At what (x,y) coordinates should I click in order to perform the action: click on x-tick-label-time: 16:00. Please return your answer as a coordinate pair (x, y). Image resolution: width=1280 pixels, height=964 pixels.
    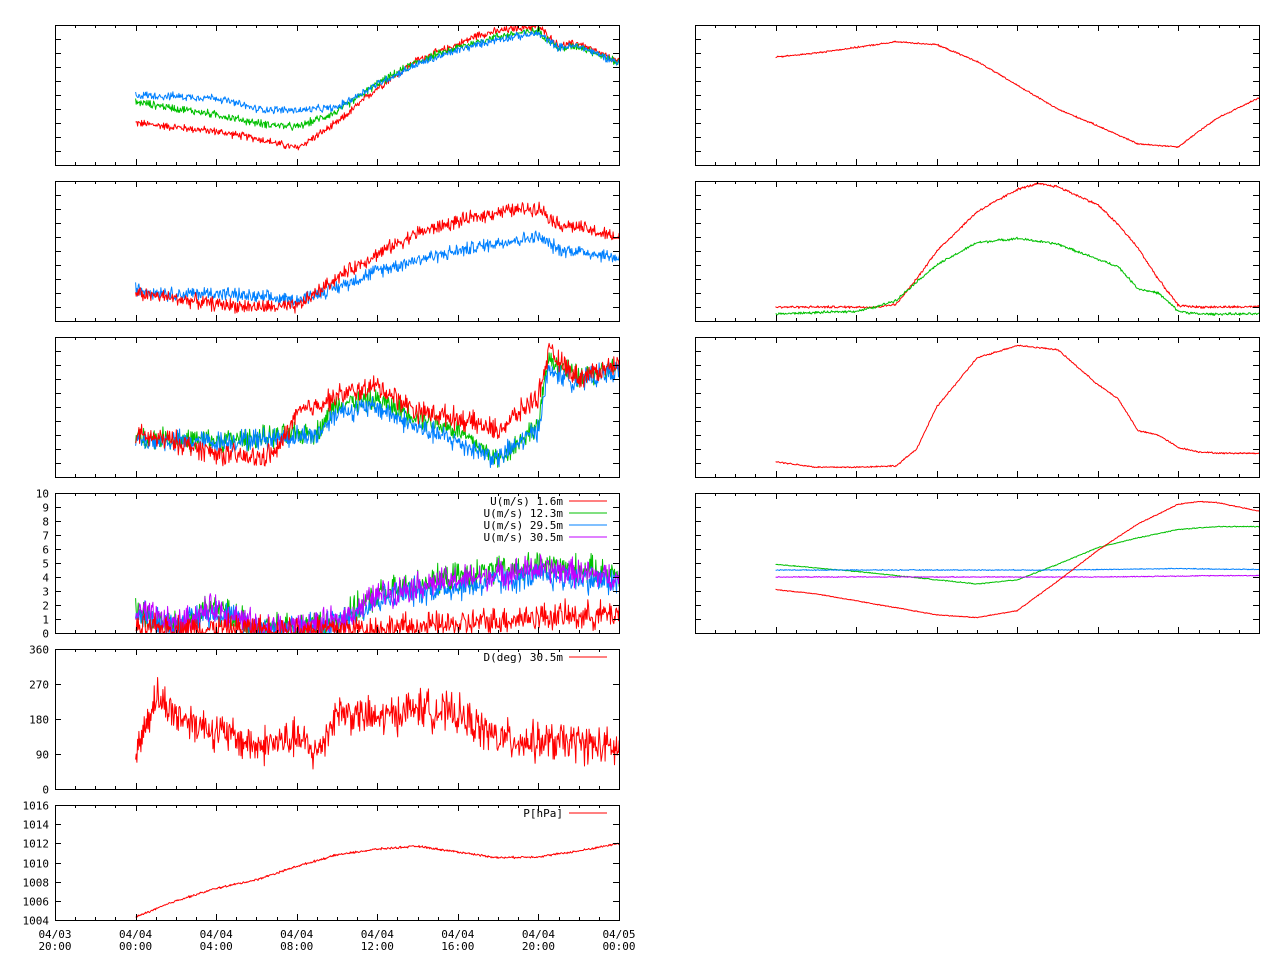
    Looking at the image, I should click on (457, 946).